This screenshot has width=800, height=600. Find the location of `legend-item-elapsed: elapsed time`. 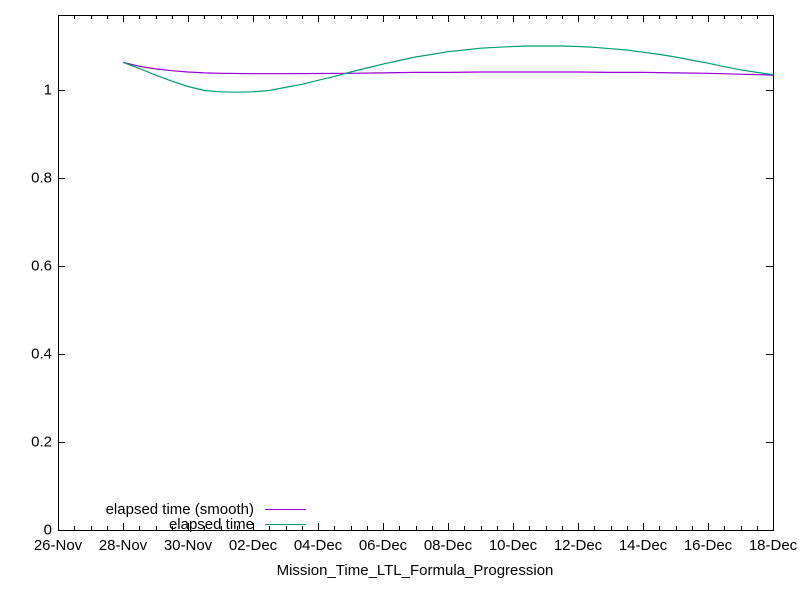

legend-item-elapsed: elapsed time is located at coordinates (153, 524).